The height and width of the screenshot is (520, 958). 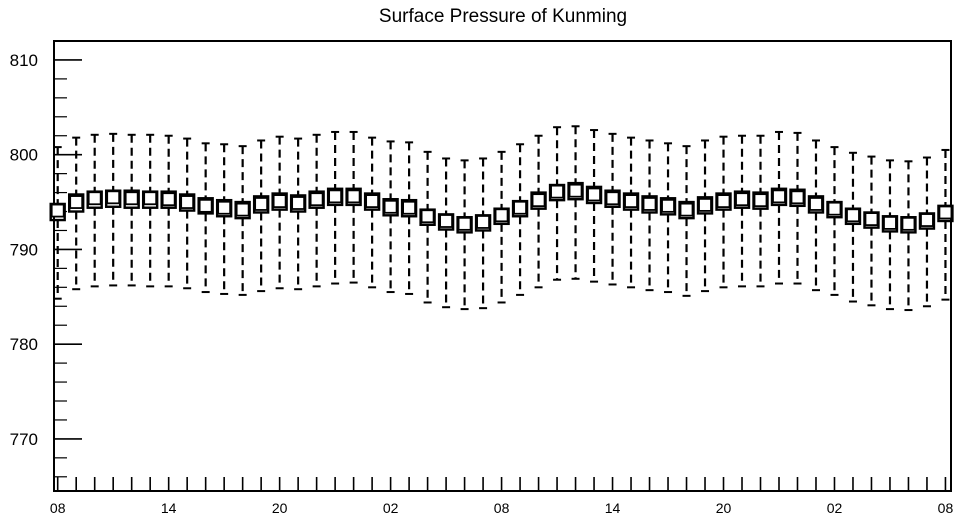 What do you see at coordinates (24, 249) in the screenshot?
I see `y-tick-label: 790` at bounding box center [24, 249].